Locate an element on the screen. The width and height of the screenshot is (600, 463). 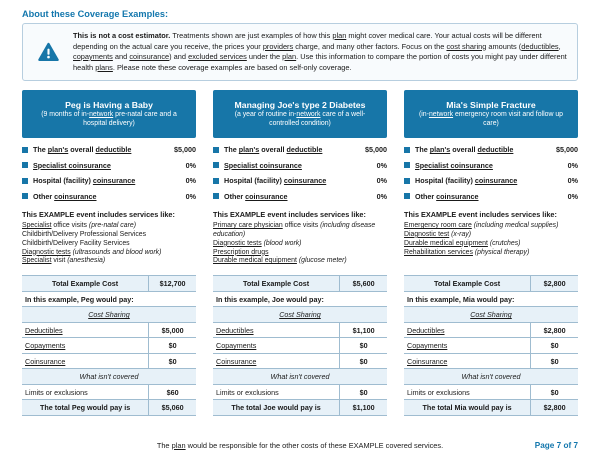
text-segment: amounts ( is located at coordinates (504, 46).